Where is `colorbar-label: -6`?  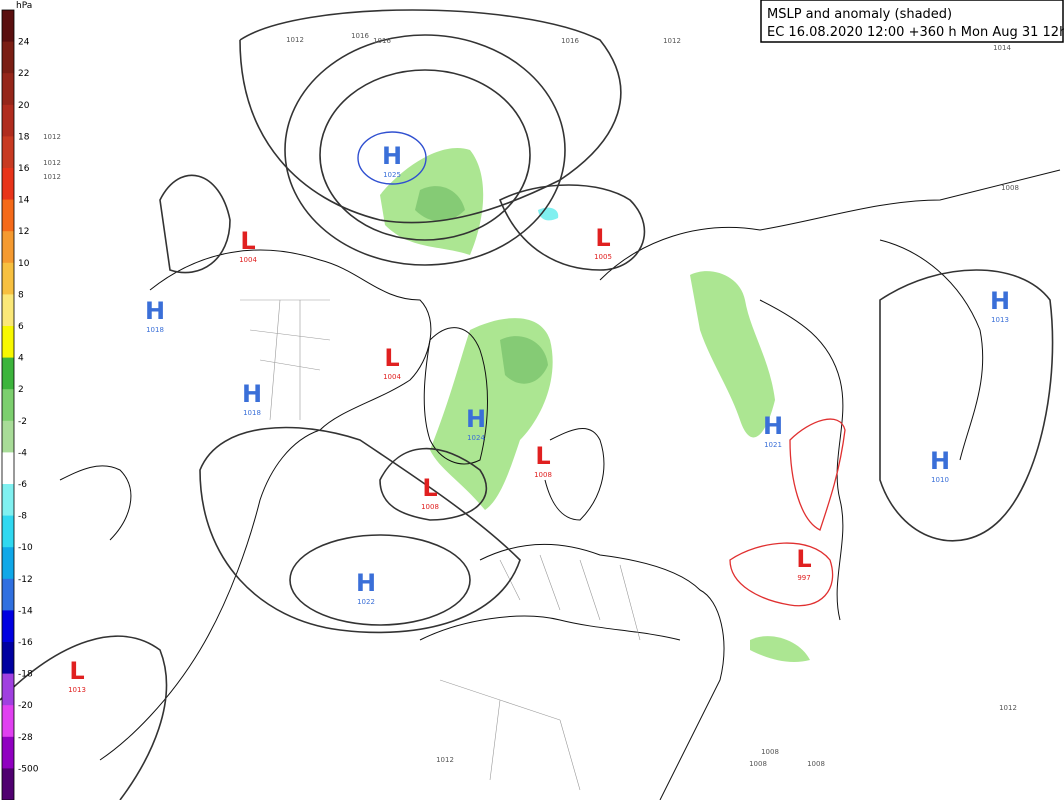 colorbar-label: -6 is located at coordinates (22, 485).